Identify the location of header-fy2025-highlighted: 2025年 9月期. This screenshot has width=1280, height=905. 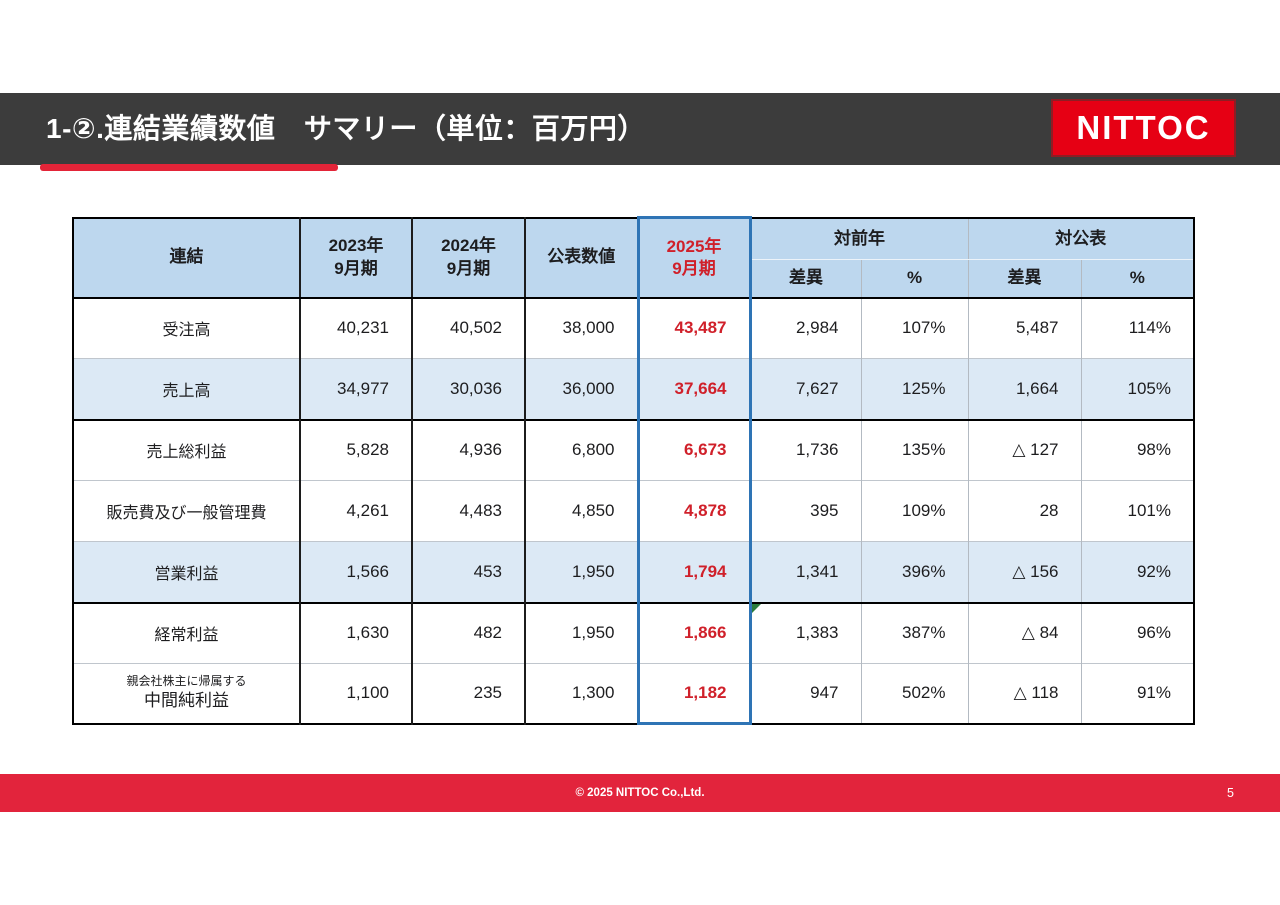
(694, 257).